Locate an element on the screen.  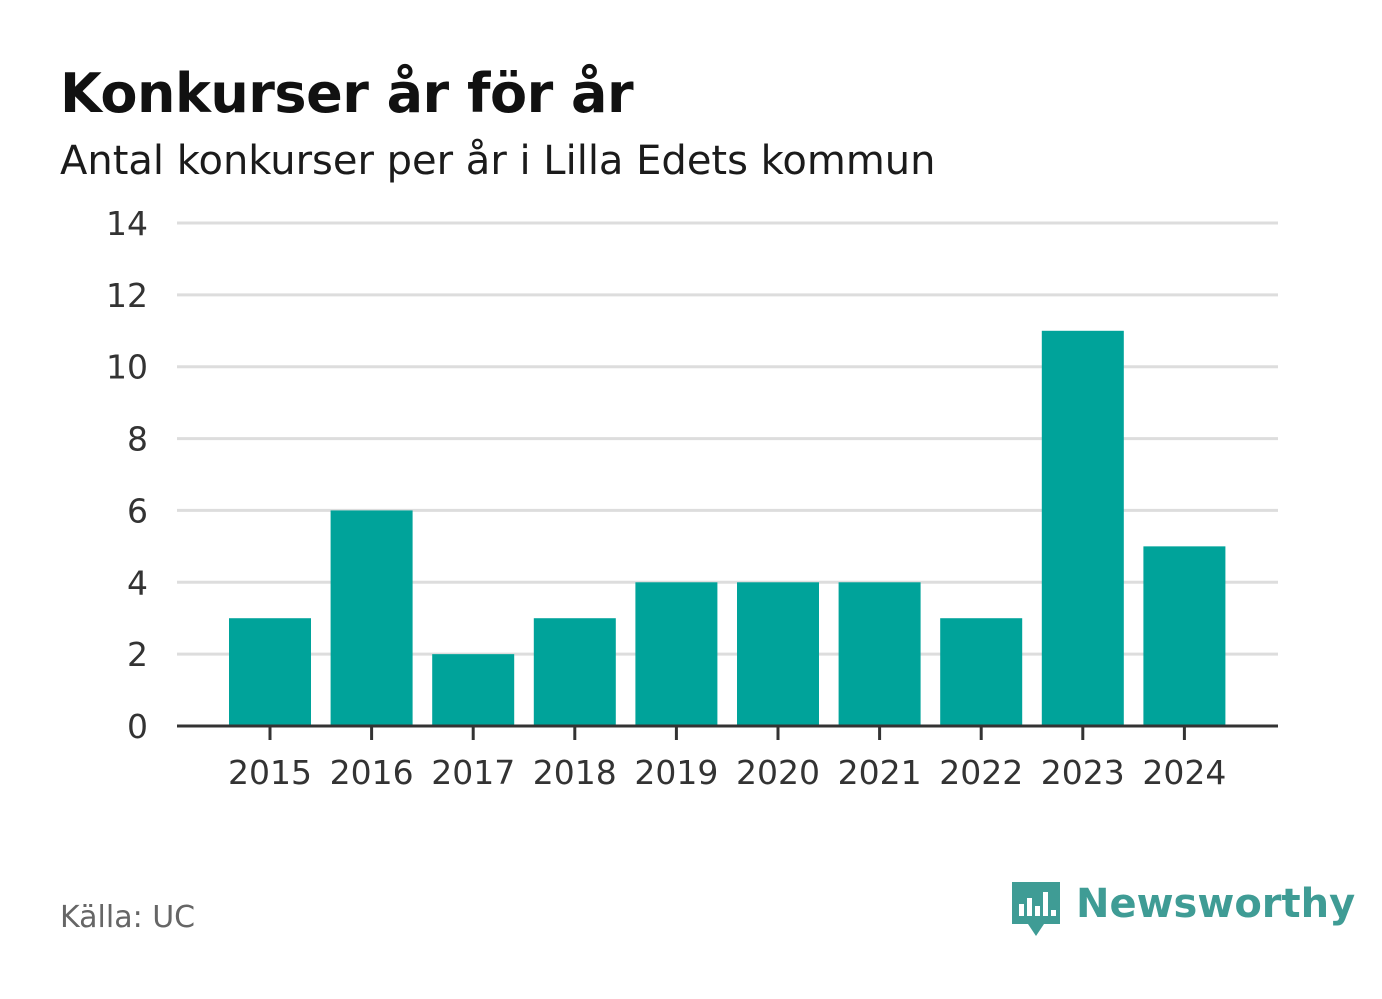
y-tick-label: 0 is located at coordinates (137, 726).